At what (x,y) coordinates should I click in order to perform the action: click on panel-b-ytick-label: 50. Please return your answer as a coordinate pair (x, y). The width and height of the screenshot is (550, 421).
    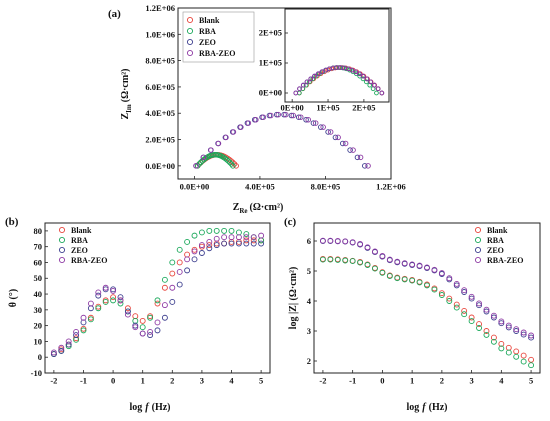
    Looking at the image, I should click on (38, 278).